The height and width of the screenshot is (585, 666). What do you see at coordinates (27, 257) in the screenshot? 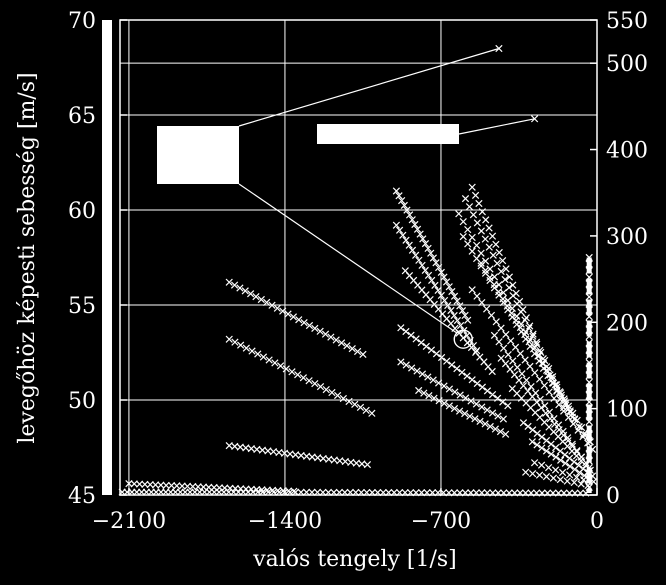
I see `y-axis-title: levegőhöz képesti sebesség [m/s]` at bounding box center [27, 257].